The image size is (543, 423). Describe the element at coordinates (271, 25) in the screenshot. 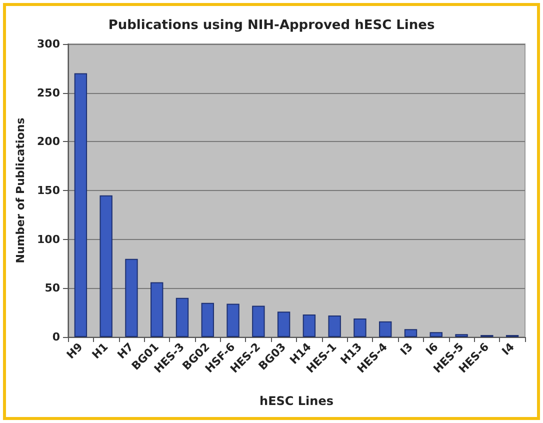

I see `chart-title: Publications using NIH-Approved hESC Lines` at that location.